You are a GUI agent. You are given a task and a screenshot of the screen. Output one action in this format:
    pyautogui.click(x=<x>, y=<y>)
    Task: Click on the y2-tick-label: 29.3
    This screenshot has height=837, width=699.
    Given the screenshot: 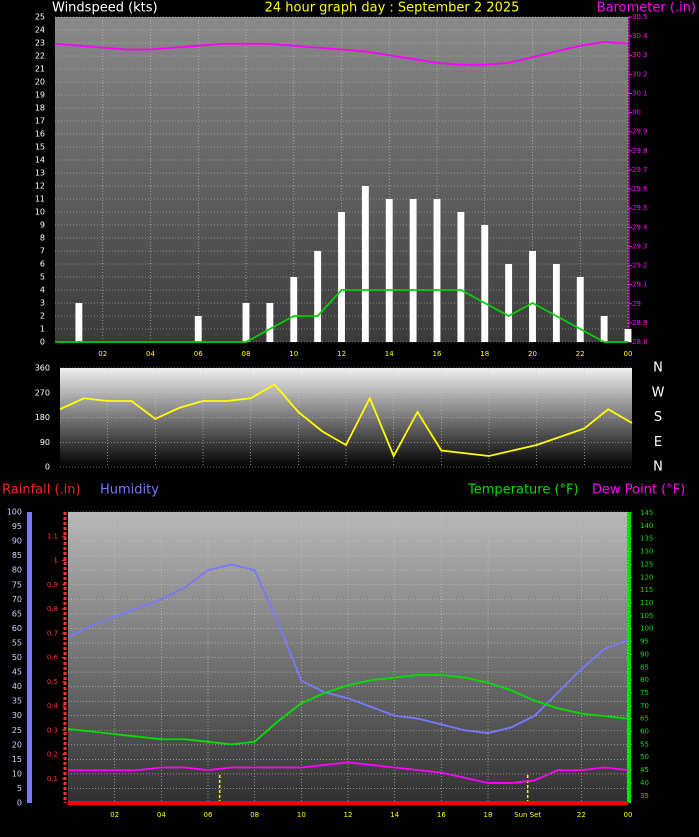 What is the action you would take?
    pyautogui.click(x=640, y=246)
    